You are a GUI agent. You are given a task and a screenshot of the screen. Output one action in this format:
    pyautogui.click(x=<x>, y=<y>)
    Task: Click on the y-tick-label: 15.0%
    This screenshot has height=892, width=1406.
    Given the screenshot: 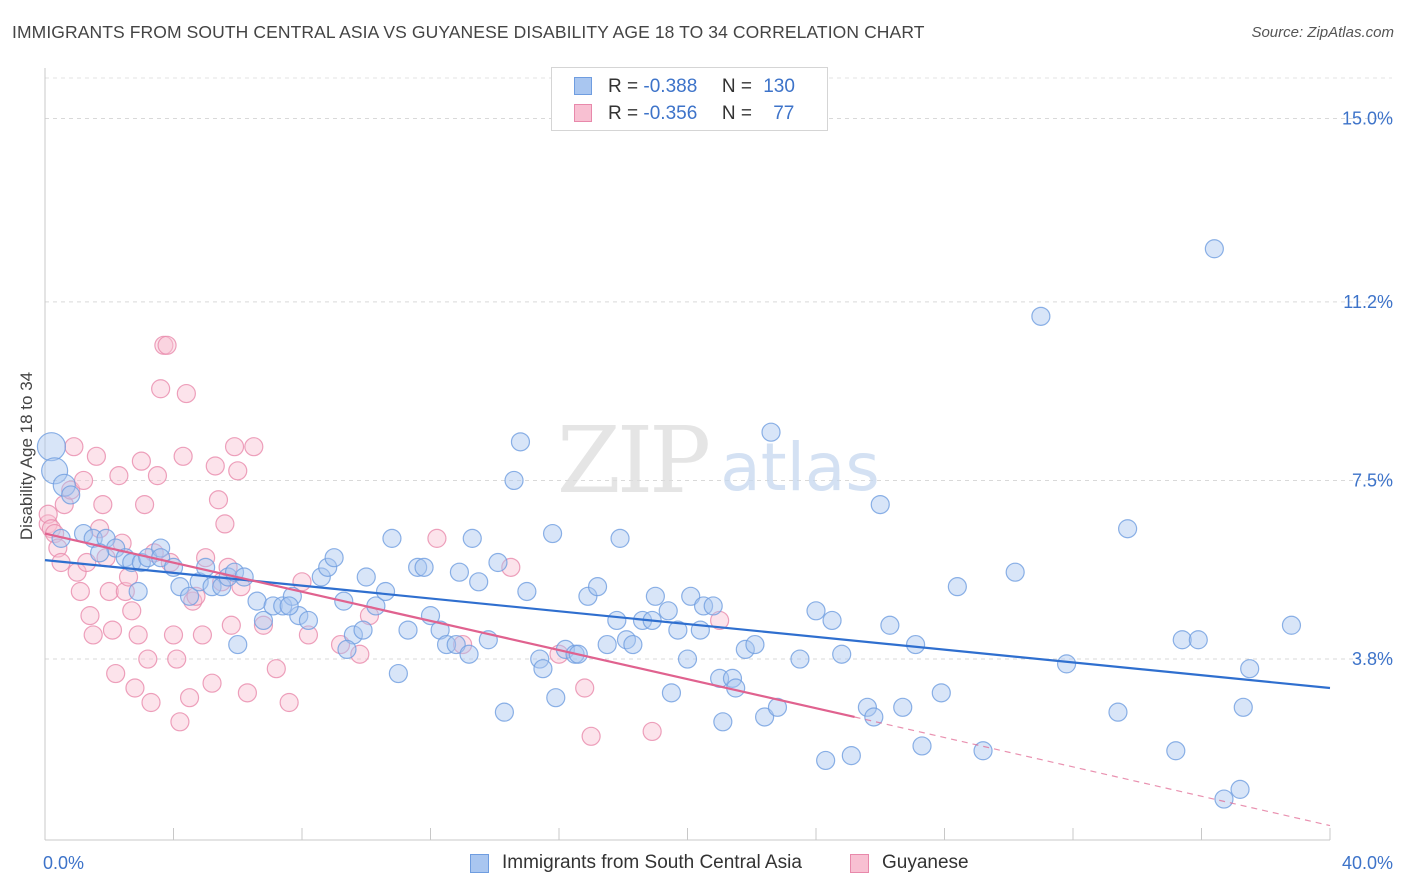 What is the action you would take?
    pyautogui.click(x=1367, y=118)
    